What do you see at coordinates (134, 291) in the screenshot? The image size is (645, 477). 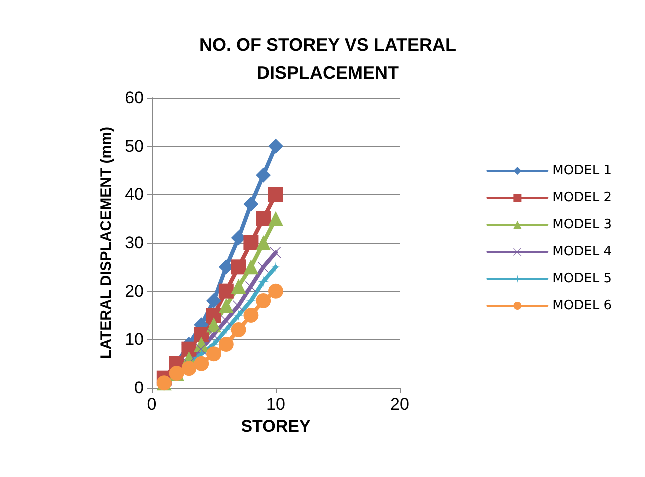 I see `y-tick-label: 20` at bounding box center [134, 291].